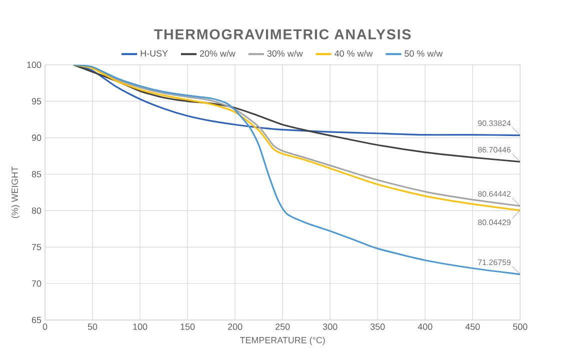 This screenshot has height=360, width=581. I want to click on legend-label: 30% w/w, so click(285, 53).